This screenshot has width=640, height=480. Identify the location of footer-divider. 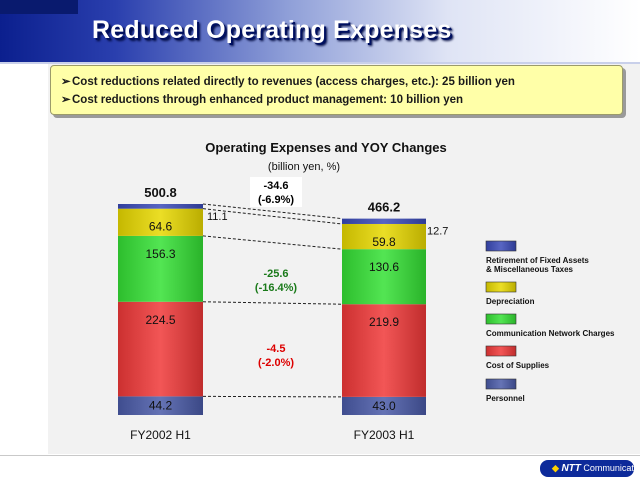
(320, 455).